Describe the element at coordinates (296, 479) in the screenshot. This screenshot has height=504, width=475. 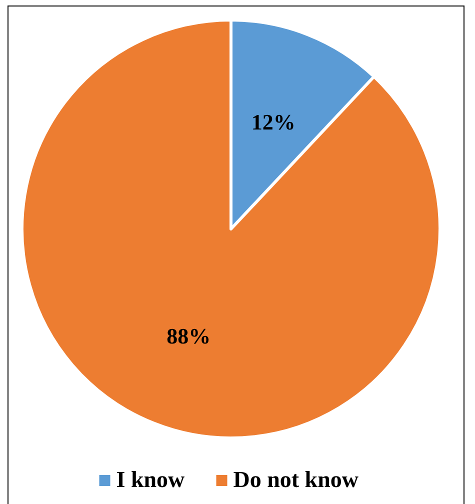
I see `slice-label: Do not know` at that location.